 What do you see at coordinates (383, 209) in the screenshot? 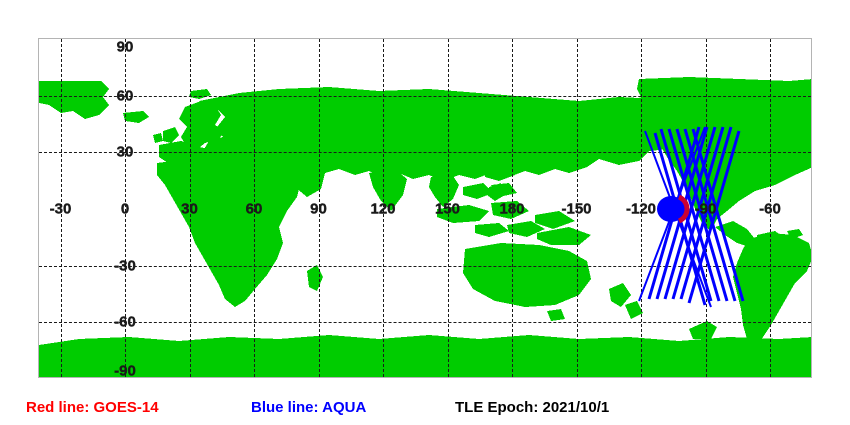
I see `lon-tick-label: 120` at bounding box center [383, 209].